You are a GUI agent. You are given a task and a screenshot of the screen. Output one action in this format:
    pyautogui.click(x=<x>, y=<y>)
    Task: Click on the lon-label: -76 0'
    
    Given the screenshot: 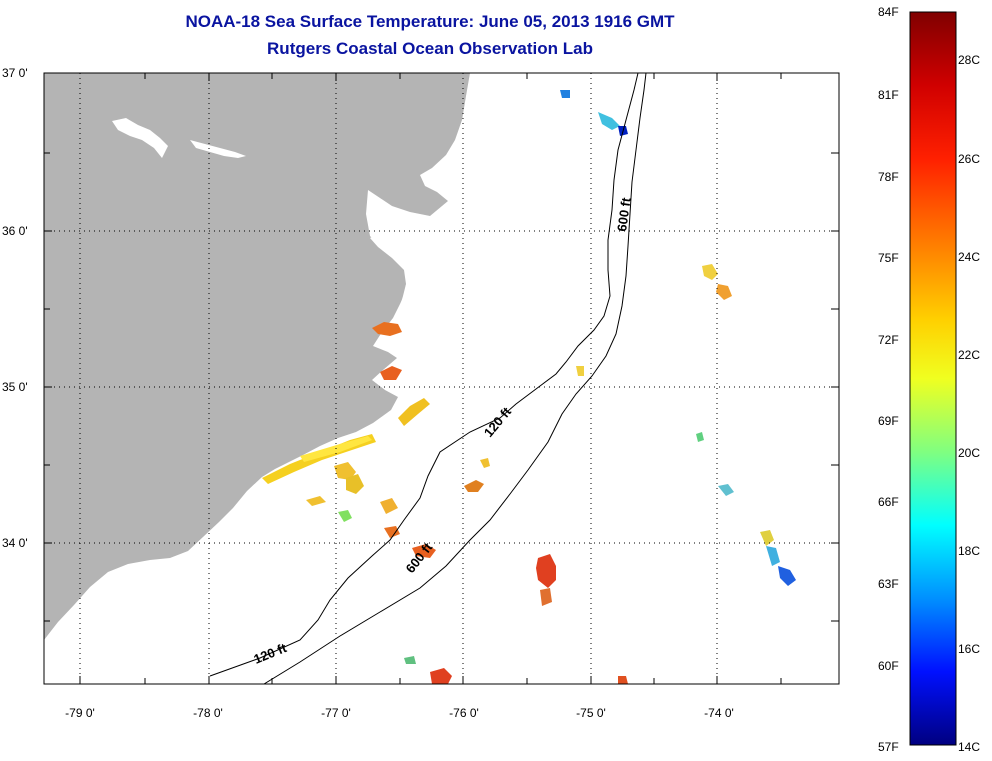 What is the action you would take?
    pyautogui.click(x=464, y=713)
    